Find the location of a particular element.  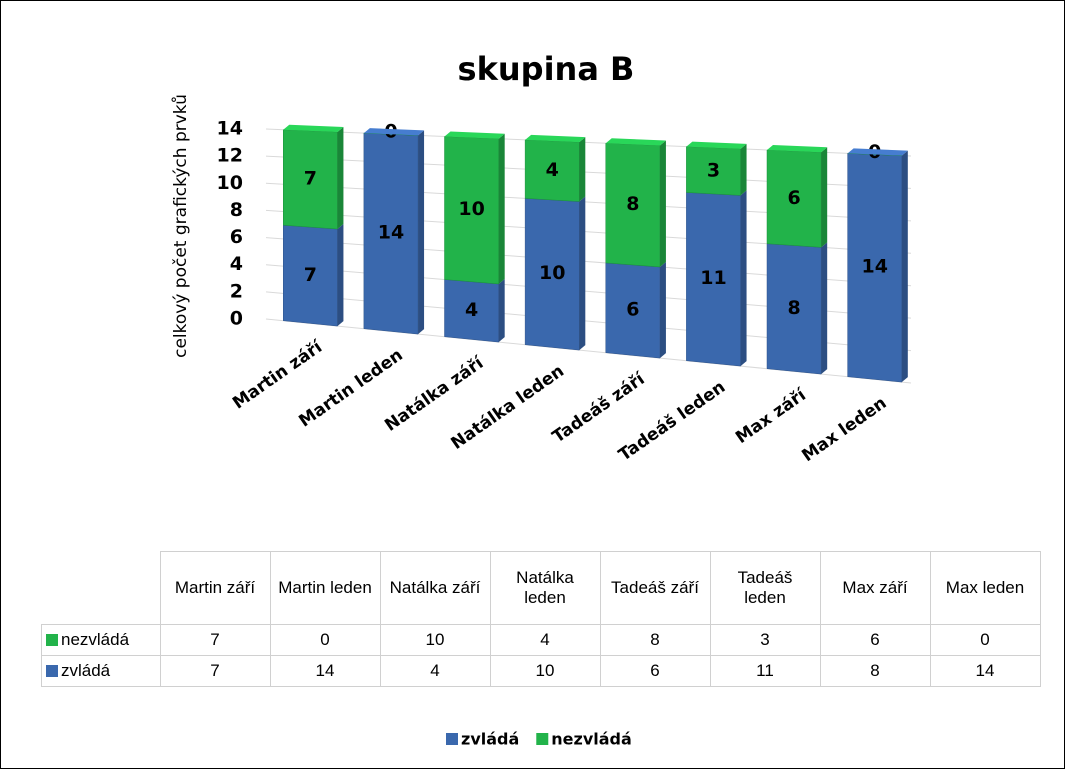

table-column-header: Natálka leden is located at coordinates (545, 588).